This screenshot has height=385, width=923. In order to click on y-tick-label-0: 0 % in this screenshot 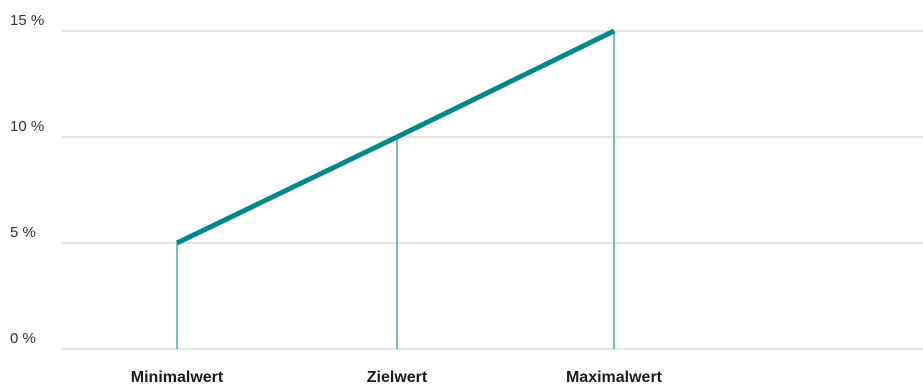, I will do `click(23, 338)`.